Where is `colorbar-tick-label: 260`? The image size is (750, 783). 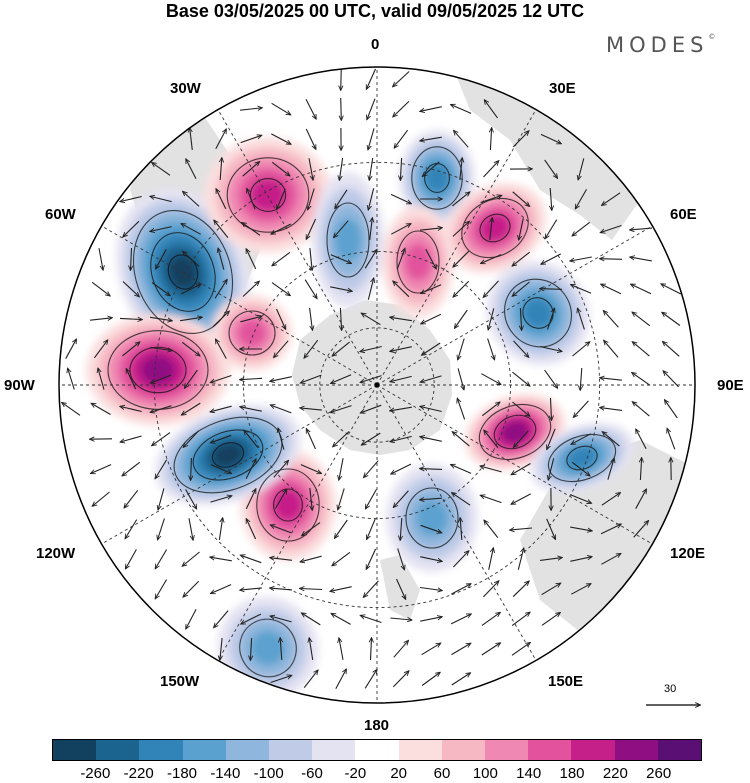
colorbar-tick-label: 260 is located at coordinates (659, 773).